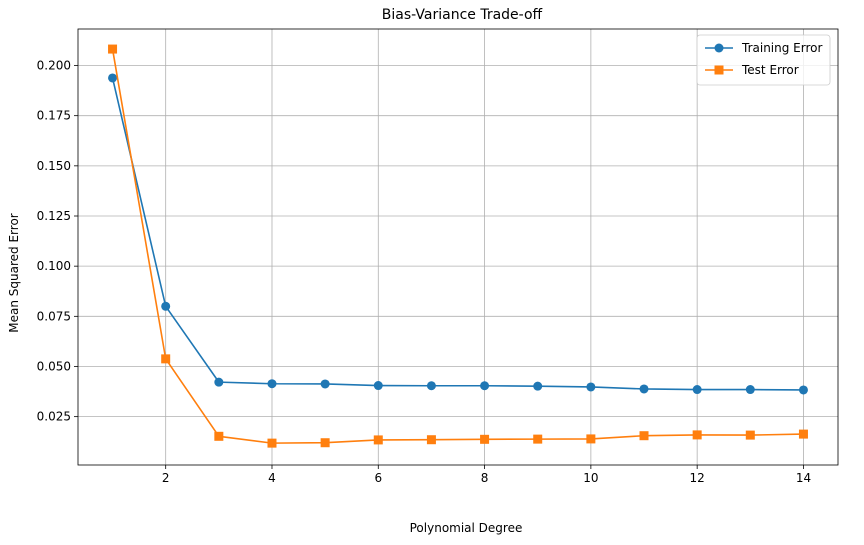 The height and width of the screenshot is (545, 864). Describe the element at coordinates (770, 70) in the screenshot. I see `legend-label: Test Error` at that location.